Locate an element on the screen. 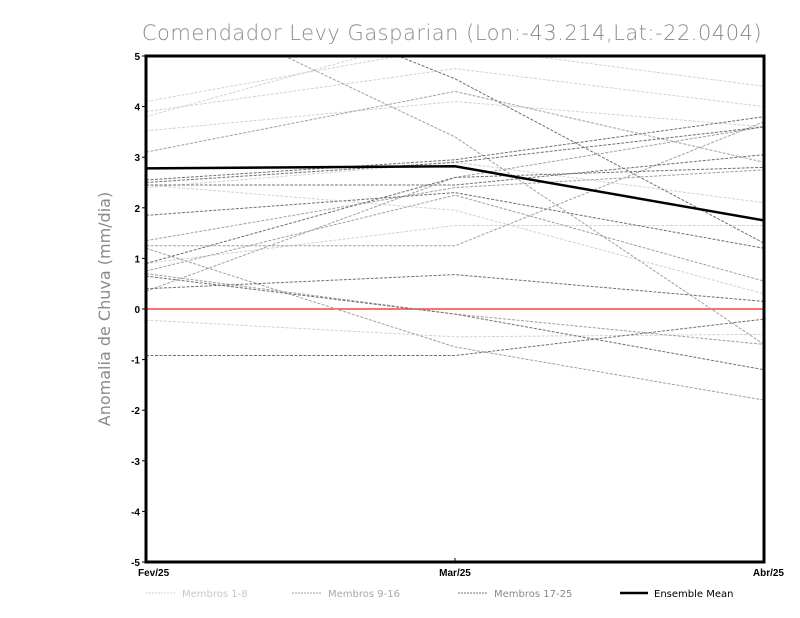 The width and height of the screenshot is (800, 618). x-tick-label: Abr/25 is located at coordinates (769, 573).